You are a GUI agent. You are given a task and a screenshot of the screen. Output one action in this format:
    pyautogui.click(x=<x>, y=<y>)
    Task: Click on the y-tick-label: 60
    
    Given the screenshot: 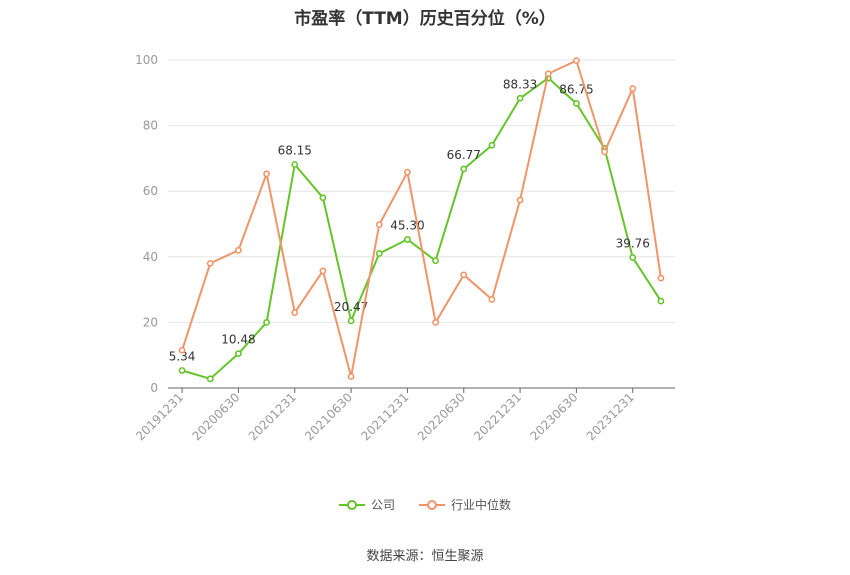 What is the action you would take?
    pyautogui.click(x=150, y=191)
    